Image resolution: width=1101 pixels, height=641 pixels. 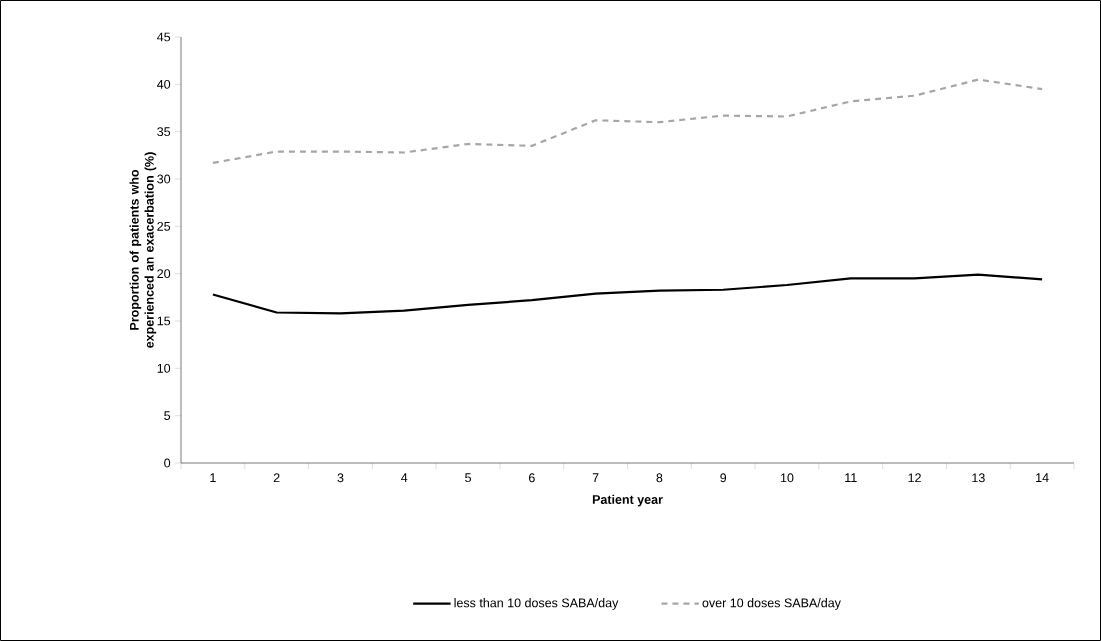 I want to click on x-tick-label: 7, so click(x=595, y=477).